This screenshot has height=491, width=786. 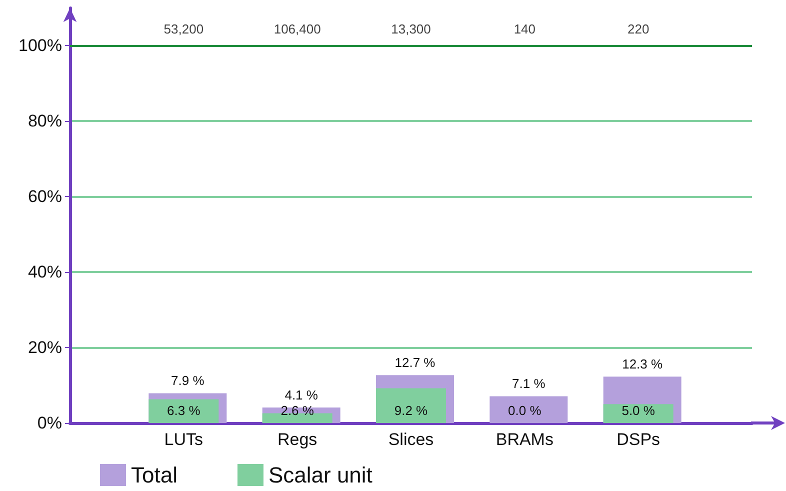 I want to click on annotation: 220, so click(x=638, y=28).